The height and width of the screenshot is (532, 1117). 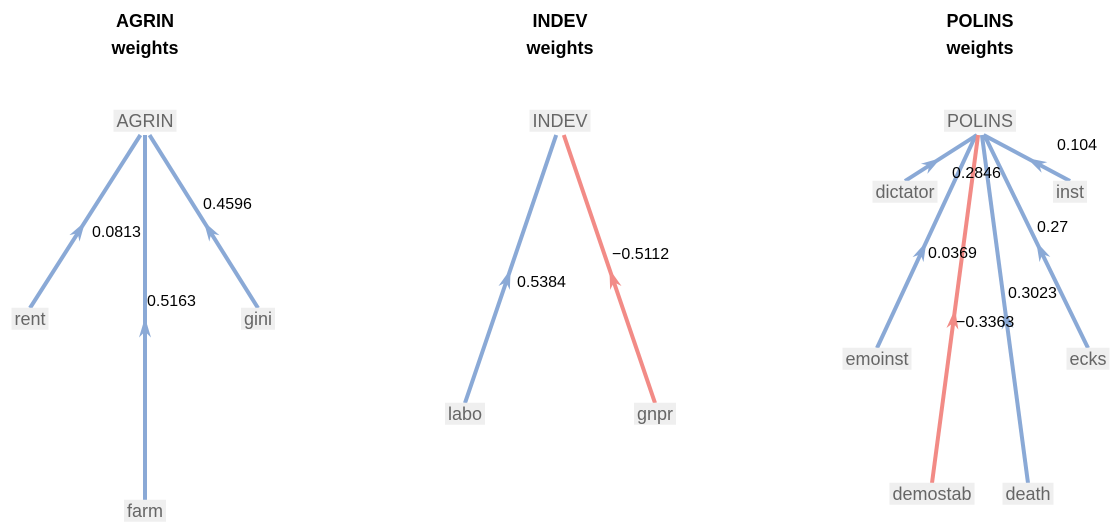 I want to click on indicator-node-label: labo, so click(x=465, y=414).